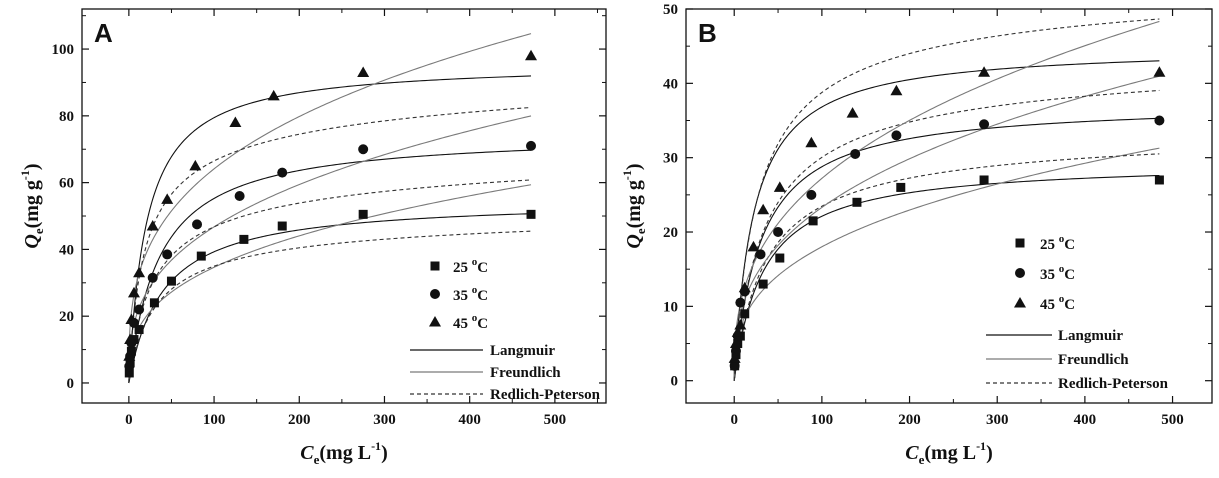 The width and height of the screenshot is (1219, 478). I want to click on legend-temp: 25, so click(462, 268).